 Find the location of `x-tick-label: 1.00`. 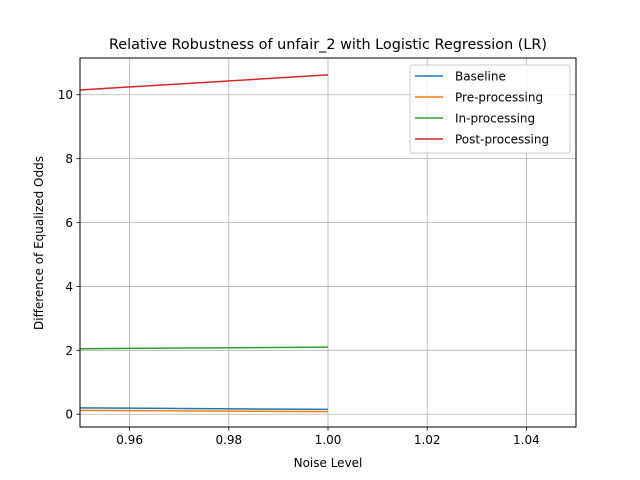

x-tick-label: 1.00 is located at coordinates (328, 440).